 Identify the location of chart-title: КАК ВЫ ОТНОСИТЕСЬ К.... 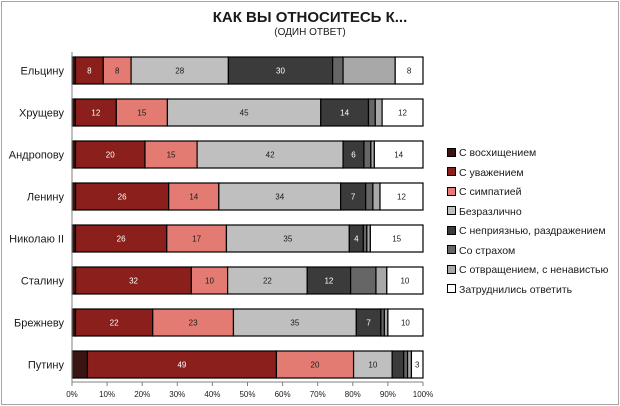
(310, 17).